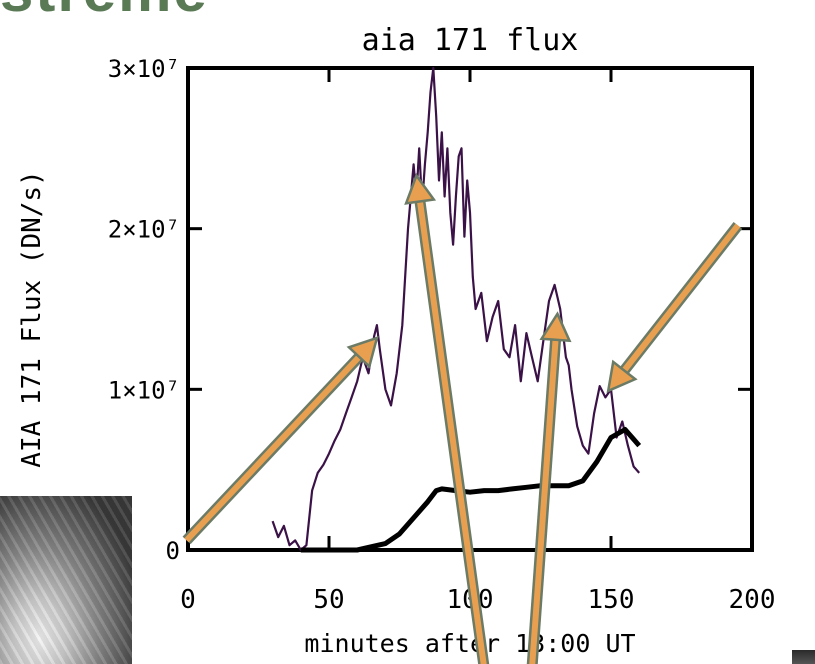  Describe the element at coordinates (144, 230) in the screenshot. I see `y-tick-label: 2×10⁷` at that location.